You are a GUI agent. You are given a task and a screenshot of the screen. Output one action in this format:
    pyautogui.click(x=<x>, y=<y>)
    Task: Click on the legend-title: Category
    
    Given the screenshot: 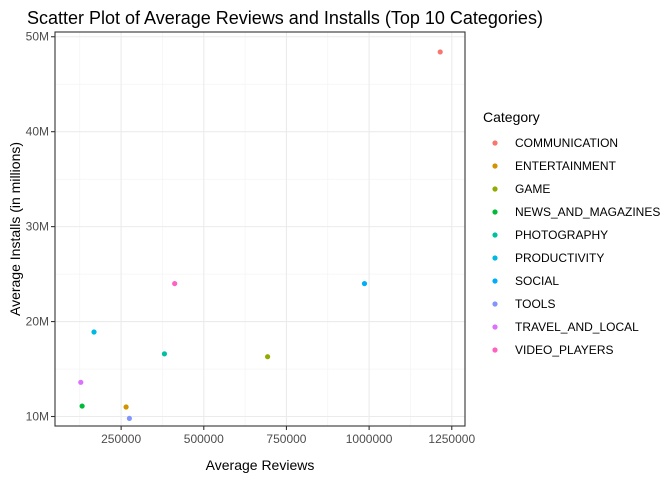 What is the action you would take?
    pyautogui.click(x=511, y=117)
    